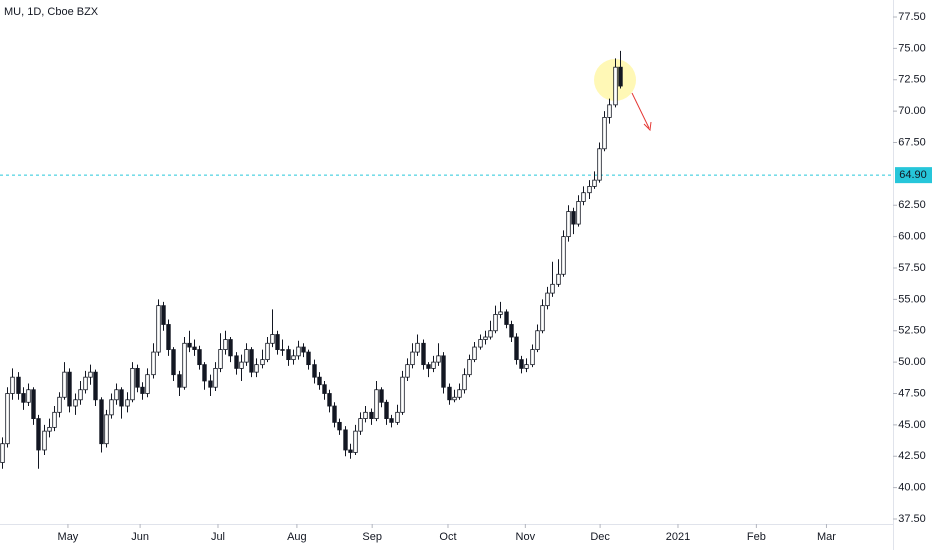 This screenshot has height=550, width=932. Describe the element at coordinates (913, 175) in the screenshot. I see `price-label-box` at that location.